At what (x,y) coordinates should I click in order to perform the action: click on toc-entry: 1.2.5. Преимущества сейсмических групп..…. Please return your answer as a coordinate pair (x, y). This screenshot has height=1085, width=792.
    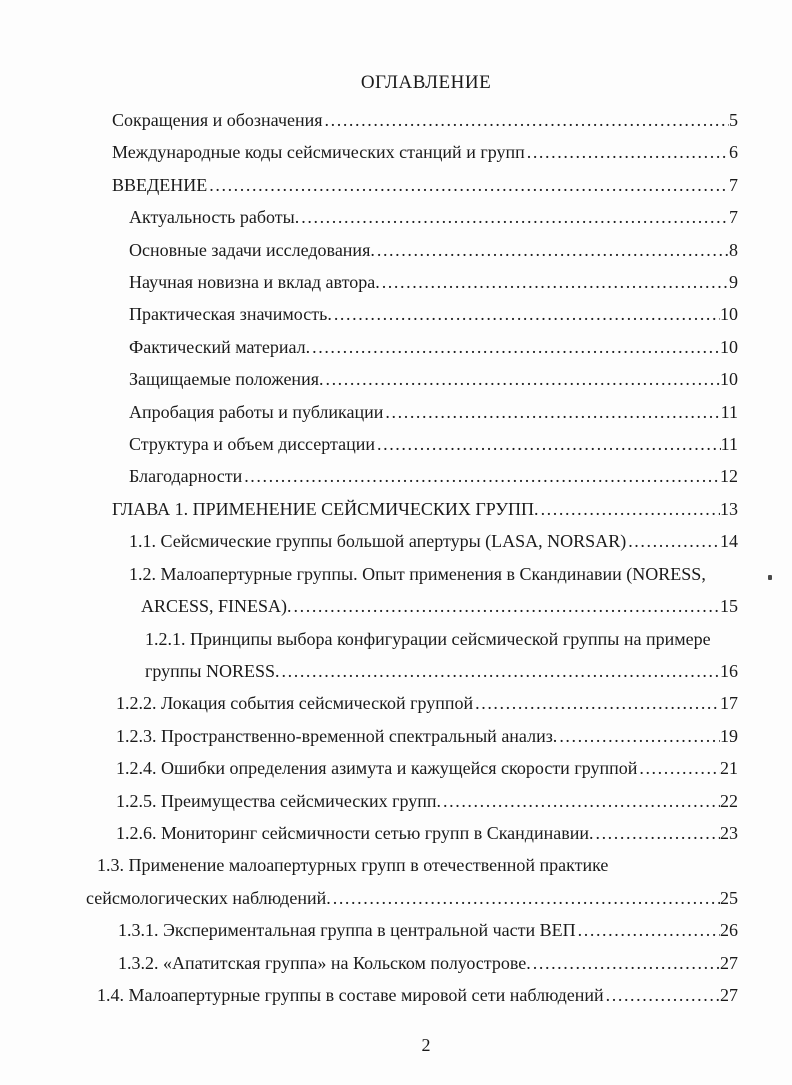
    Looking at the image, I should click on (412, 801).